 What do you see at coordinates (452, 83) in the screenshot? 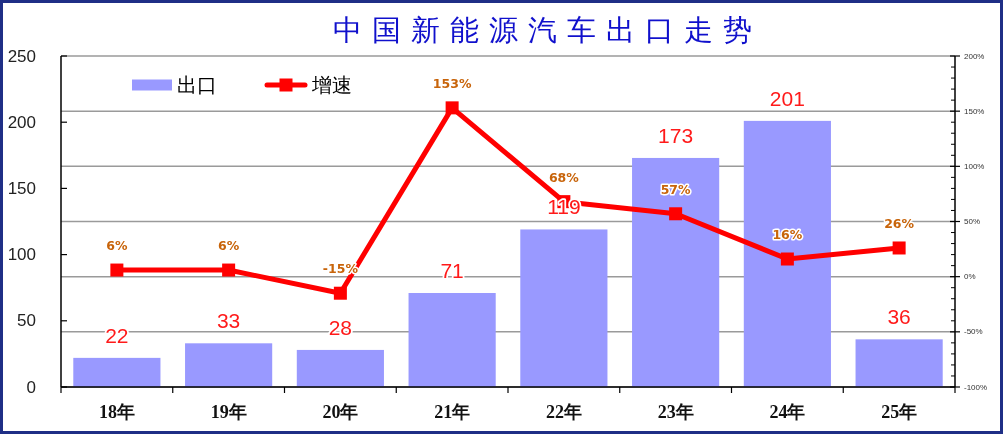
I see `data-label: 153%` at bounding box center [452, 83].